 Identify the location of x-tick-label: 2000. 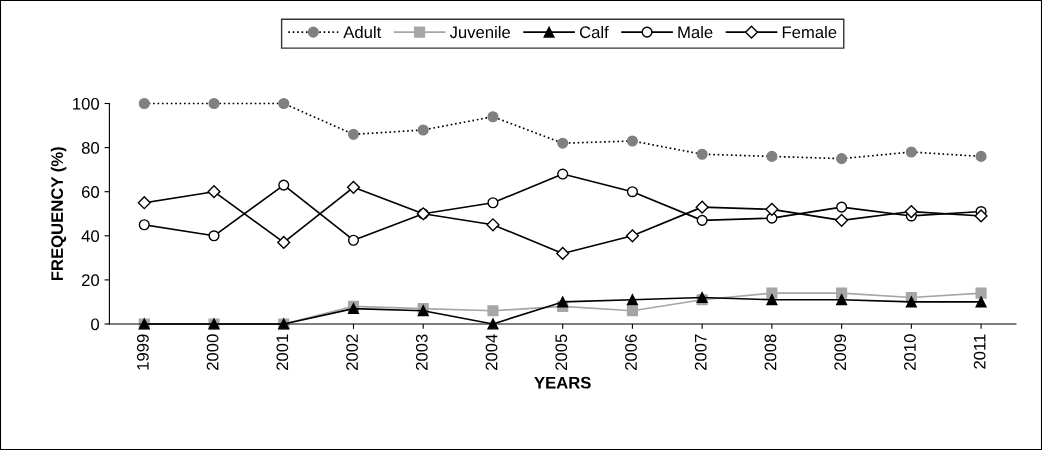
(212, 352).